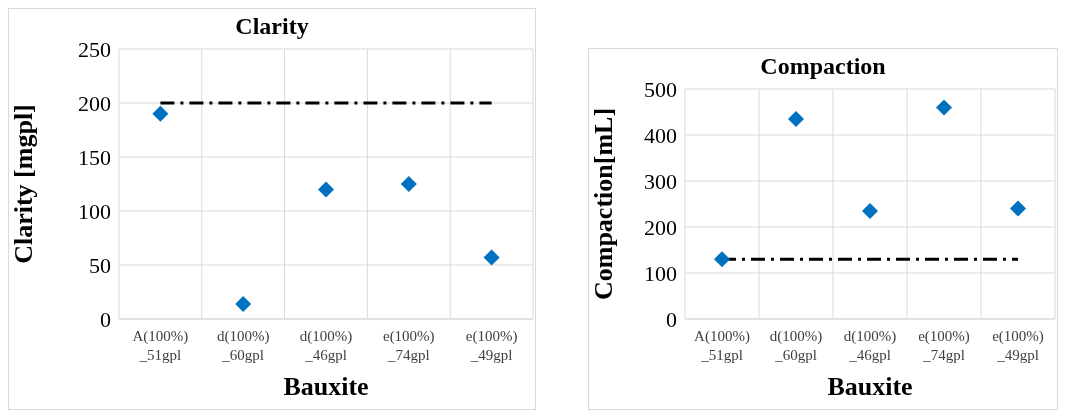 The height and width of the screenshot is (413, 1065). I want to click on y-tick-label: 250, so click(94, 49).